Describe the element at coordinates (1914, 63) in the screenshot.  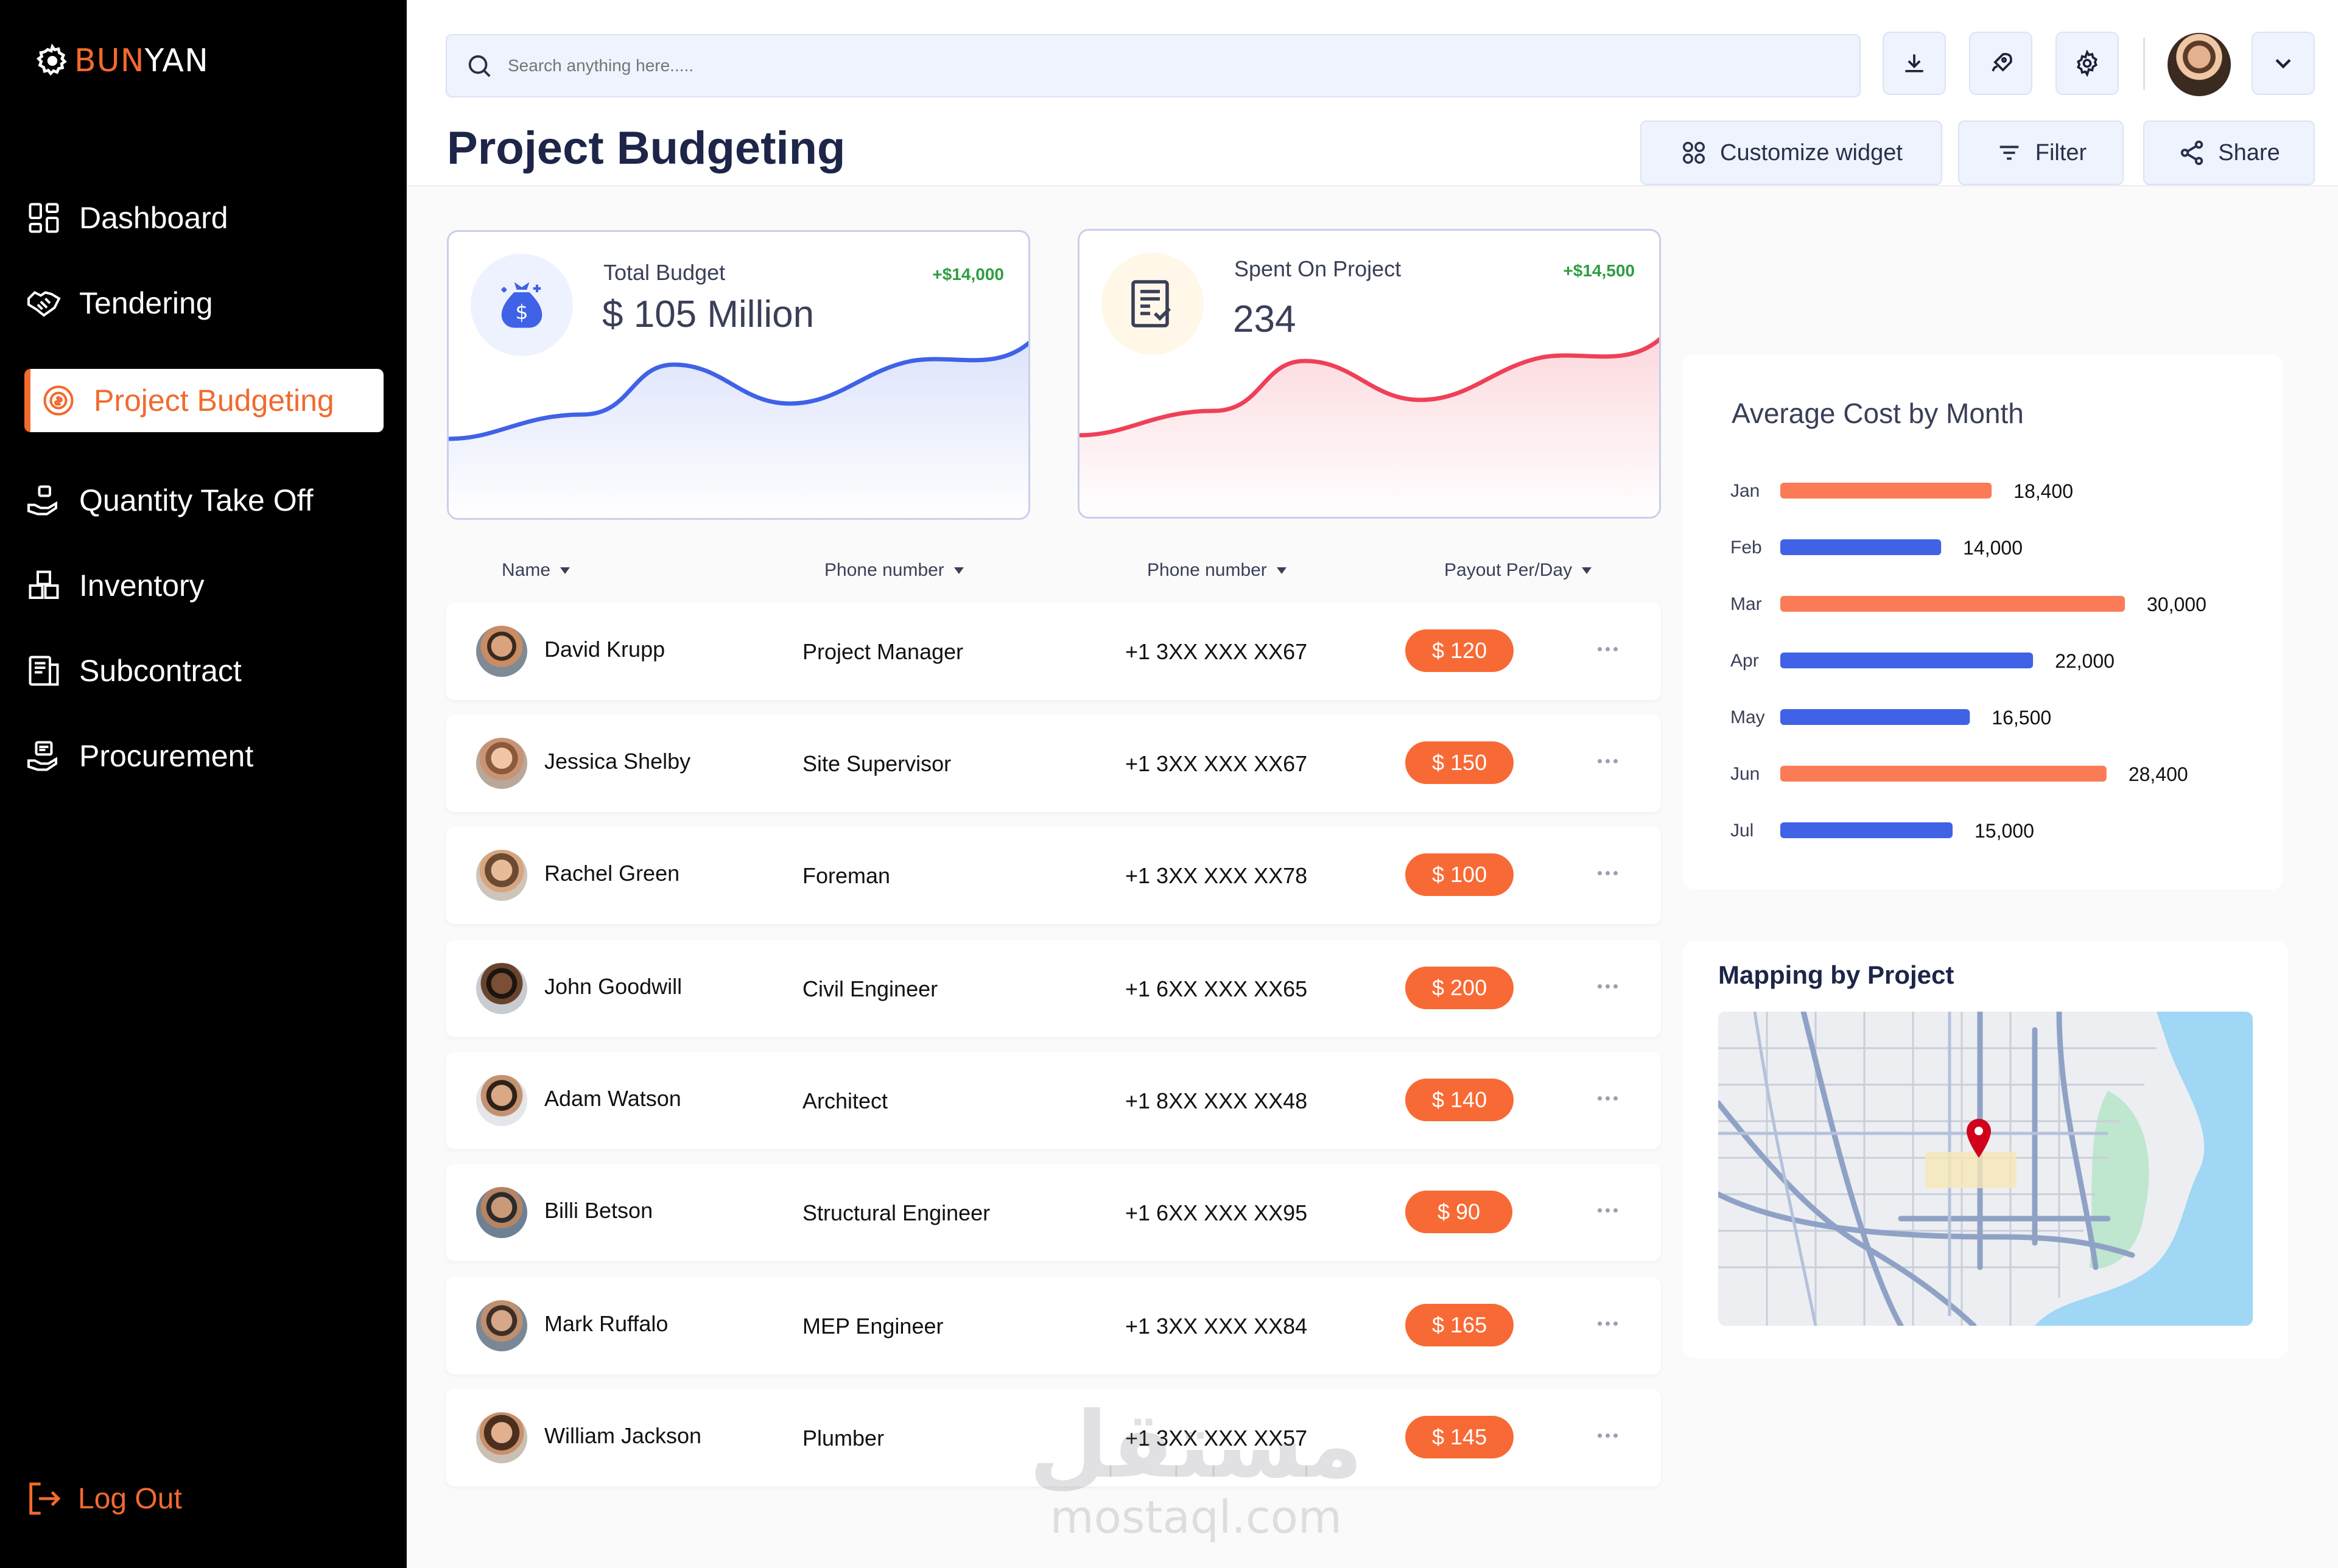
I see `download-button` at that location.